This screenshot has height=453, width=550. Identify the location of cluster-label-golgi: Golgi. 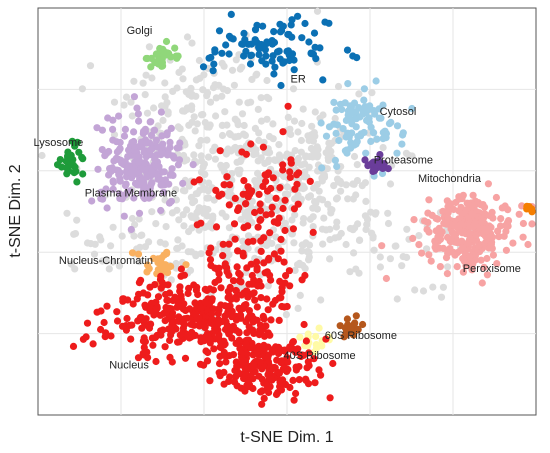
(140, 31).